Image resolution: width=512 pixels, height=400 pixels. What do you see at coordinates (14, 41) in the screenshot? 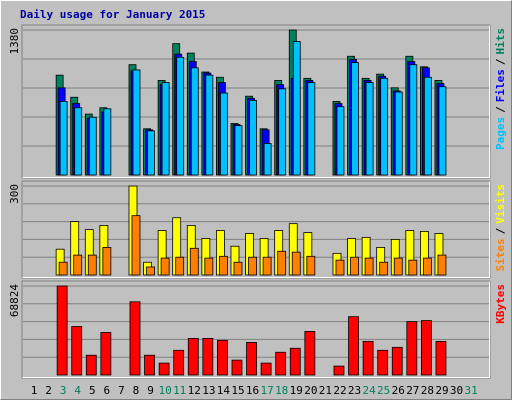
I see `y-tick-label: 1380` at bounding box center [14, 41].